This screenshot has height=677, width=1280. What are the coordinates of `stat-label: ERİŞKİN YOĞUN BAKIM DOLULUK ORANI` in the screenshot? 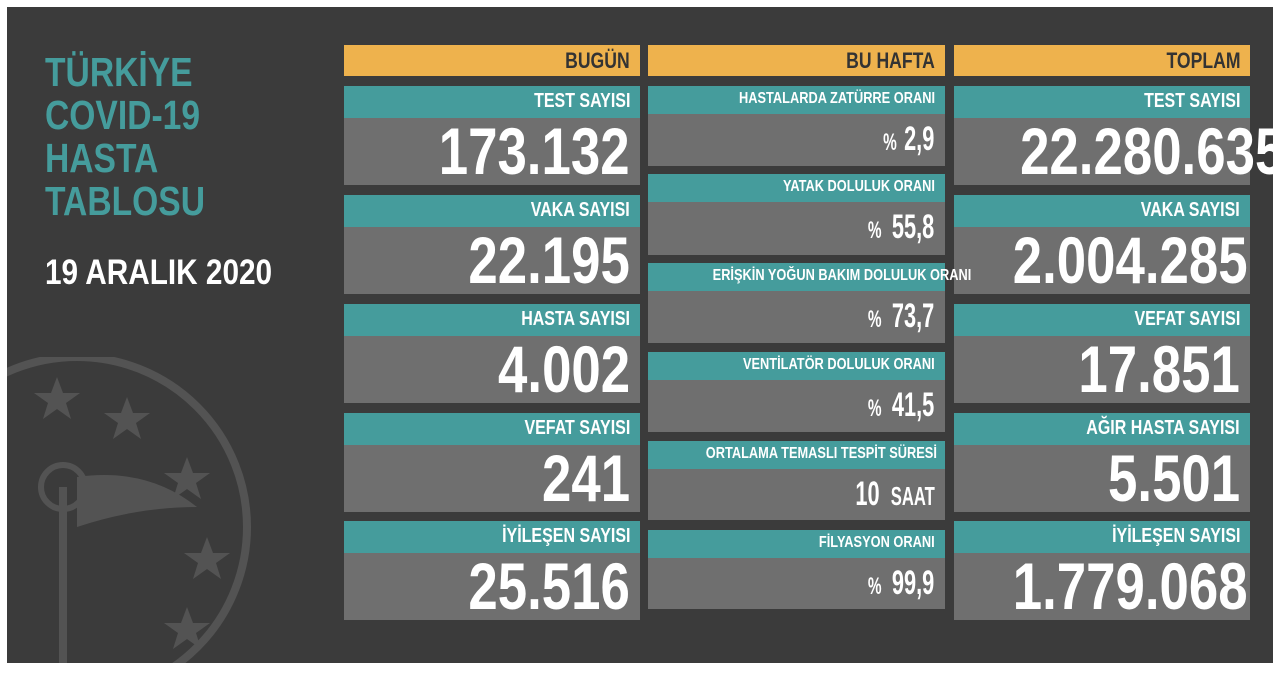 It's located at (809, 277).